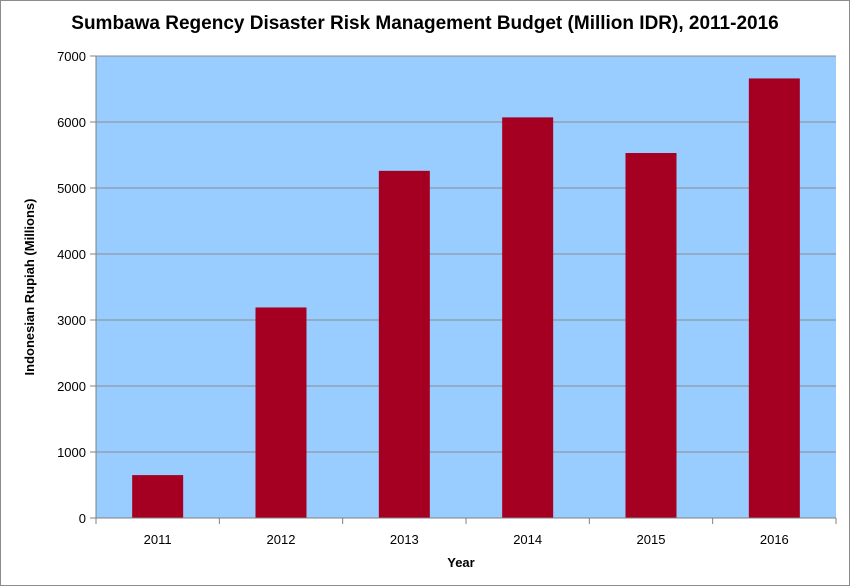 This screenshot has width=850, height=586. Describe the element at coordinates (651, 539) in the screenshot. I see `x-tick-label: 2015` at that location.